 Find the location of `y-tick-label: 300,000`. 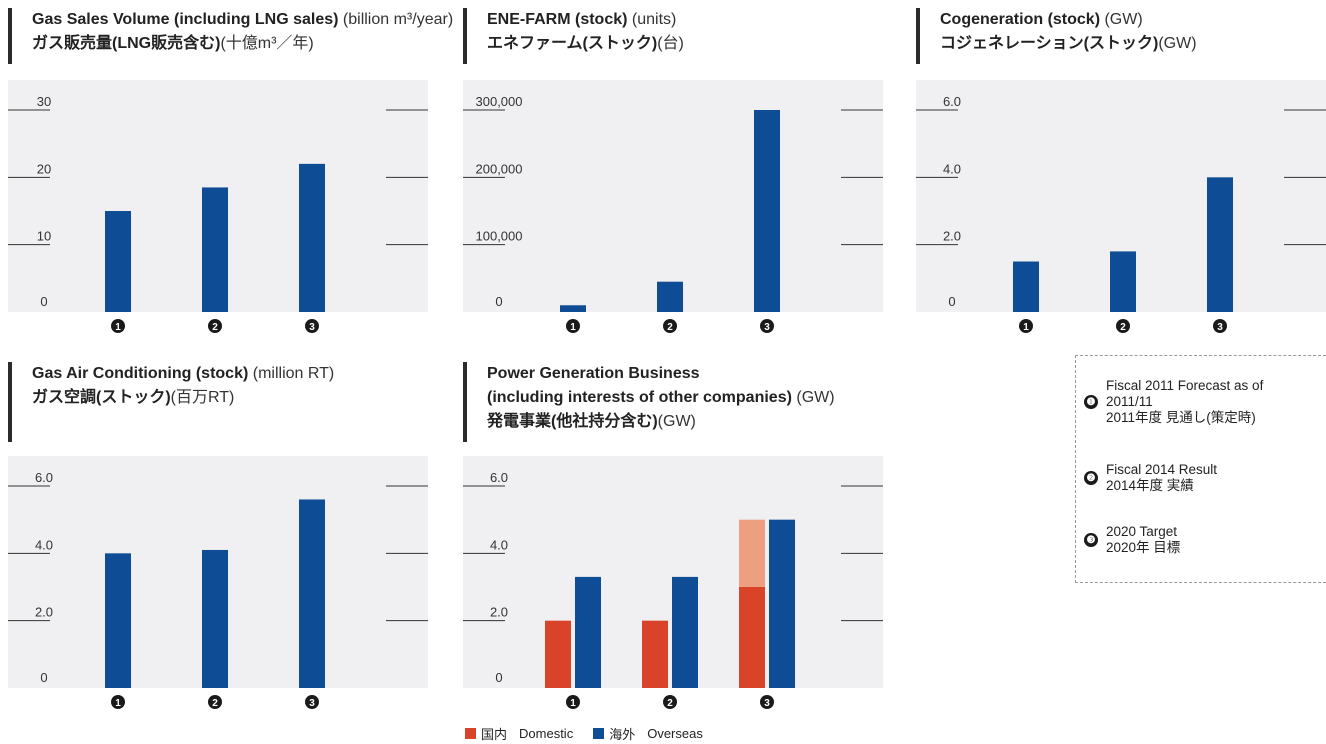

y-tick-label: 300,000 is located at coordinates (499, 101).